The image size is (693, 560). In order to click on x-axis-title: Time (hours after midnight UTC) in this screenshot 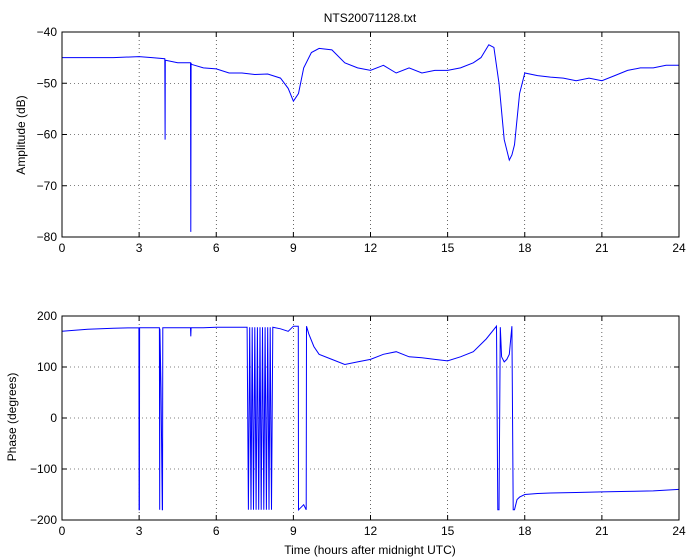, I will do `click(370, 550)`.